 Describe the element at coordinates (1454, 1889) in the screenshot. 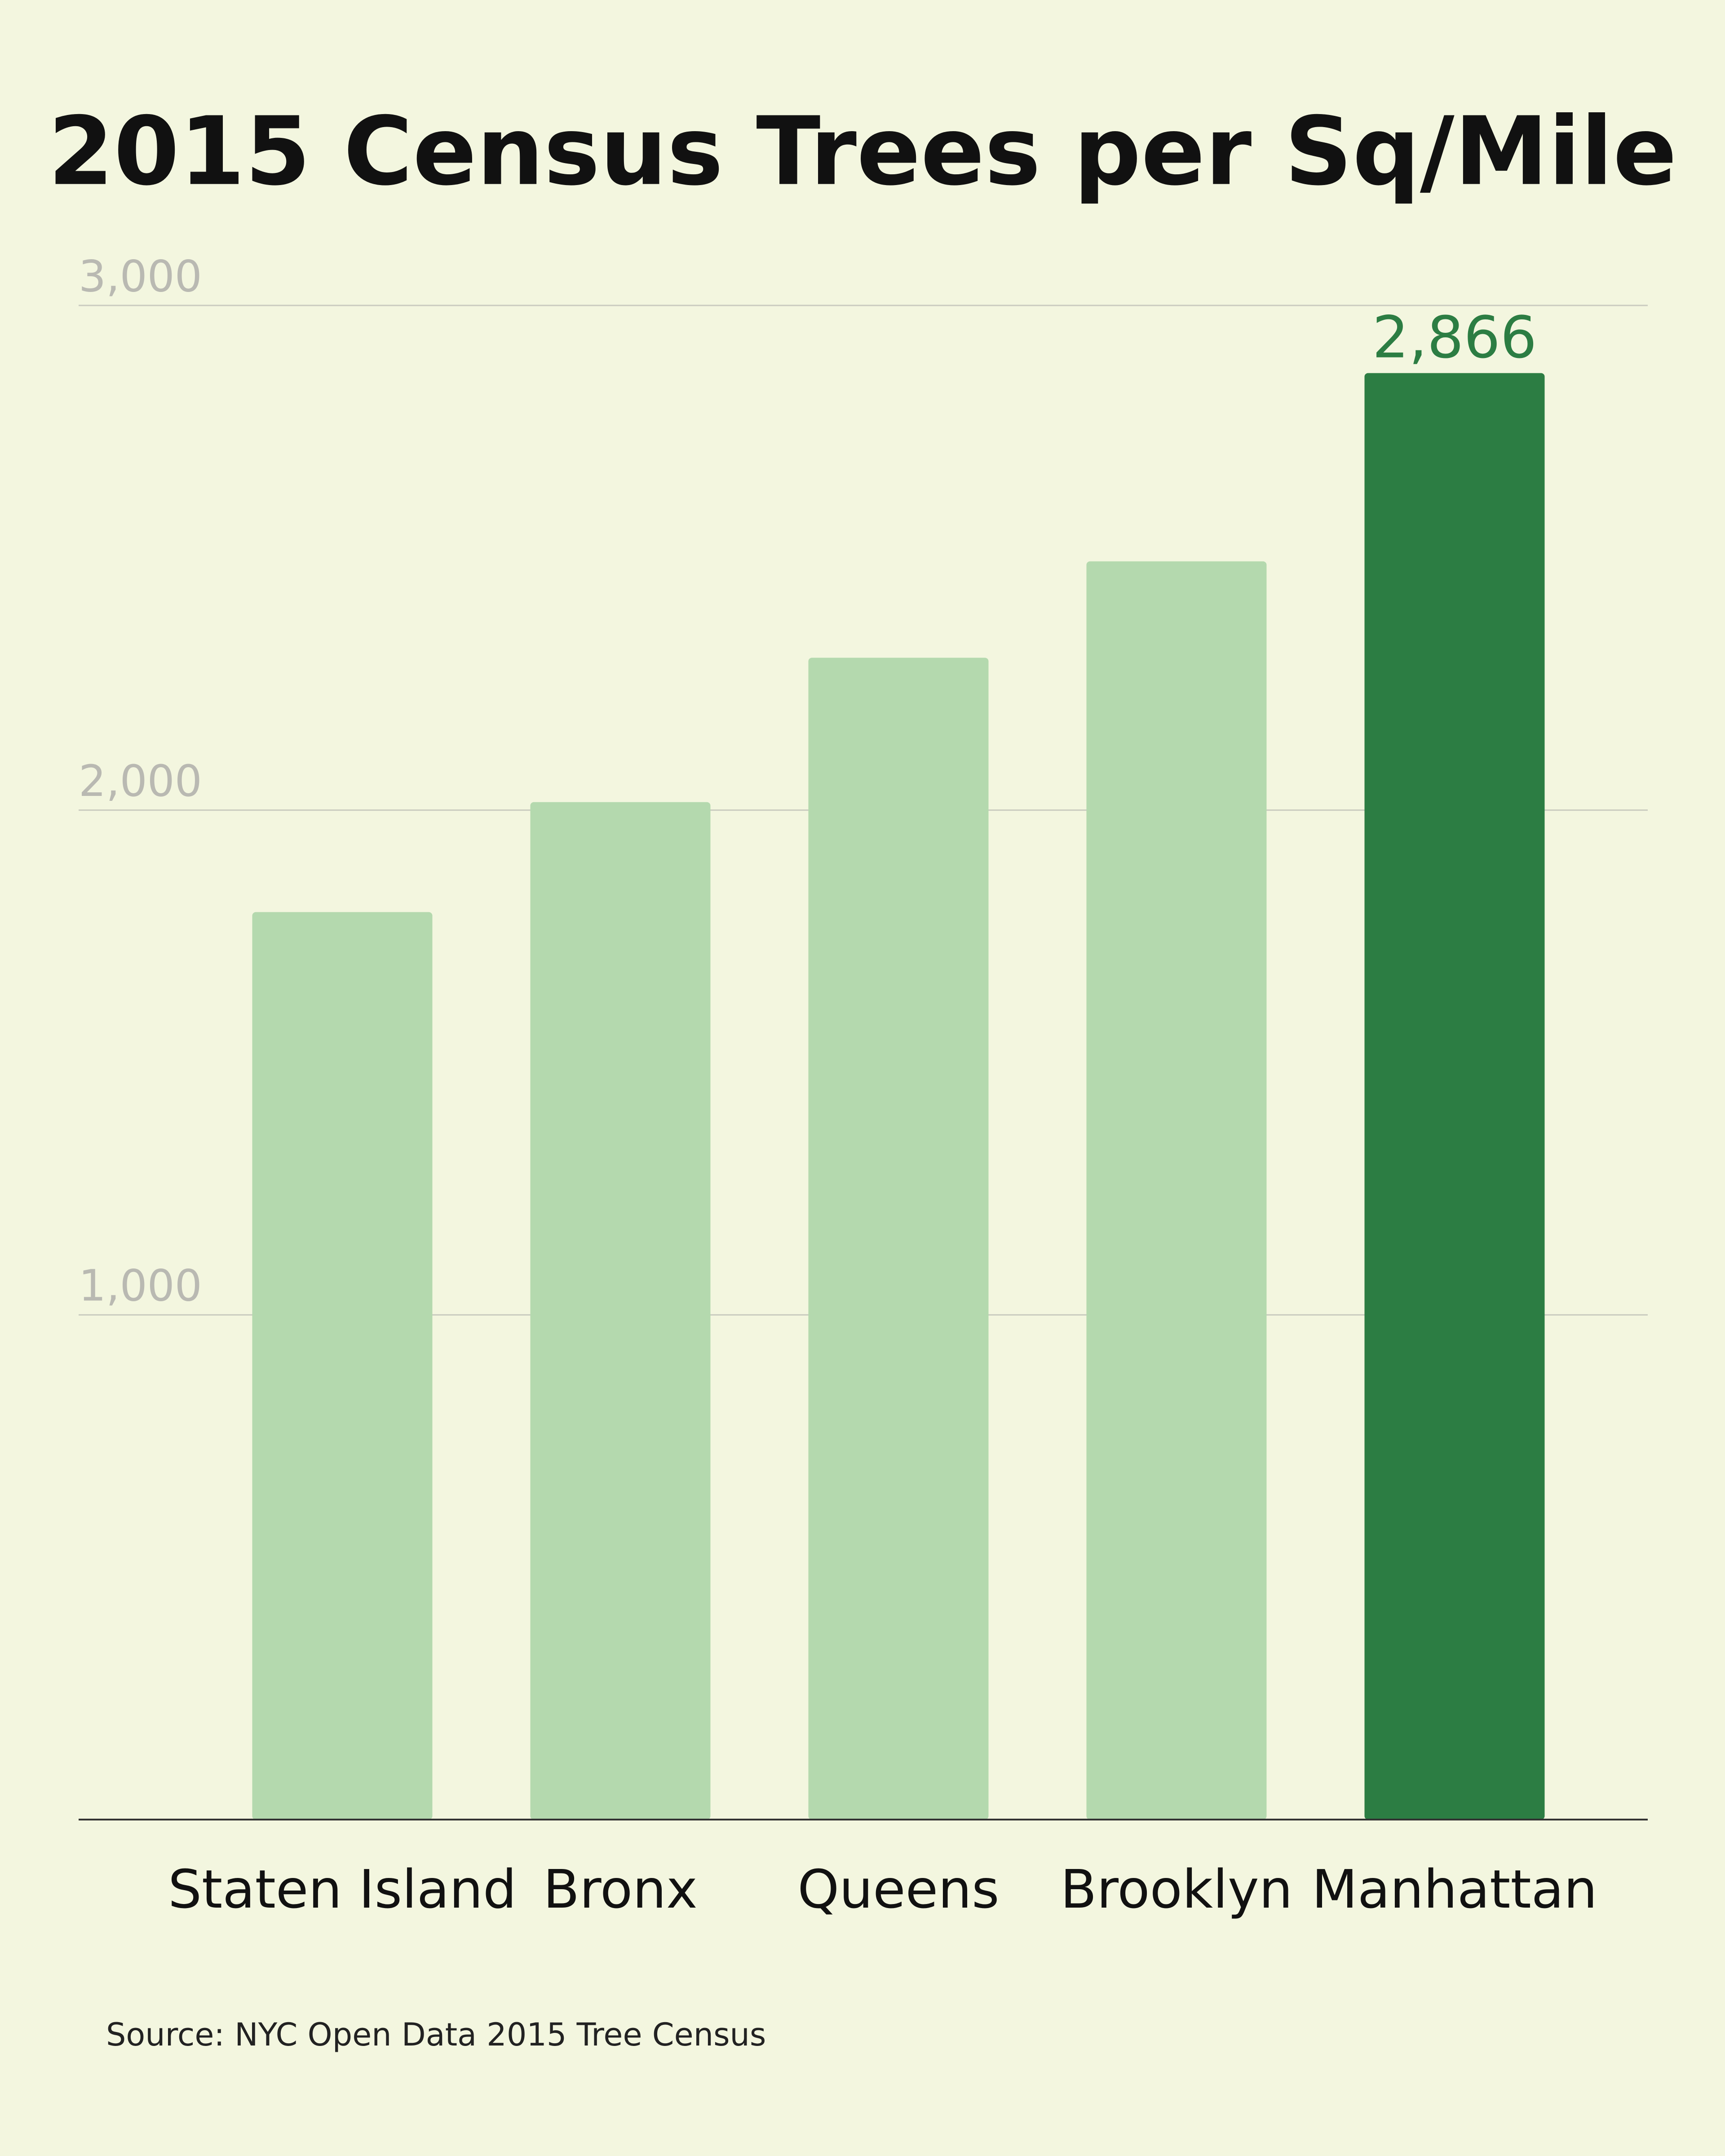

I see `x-tick-label: Manhattan` at that location.